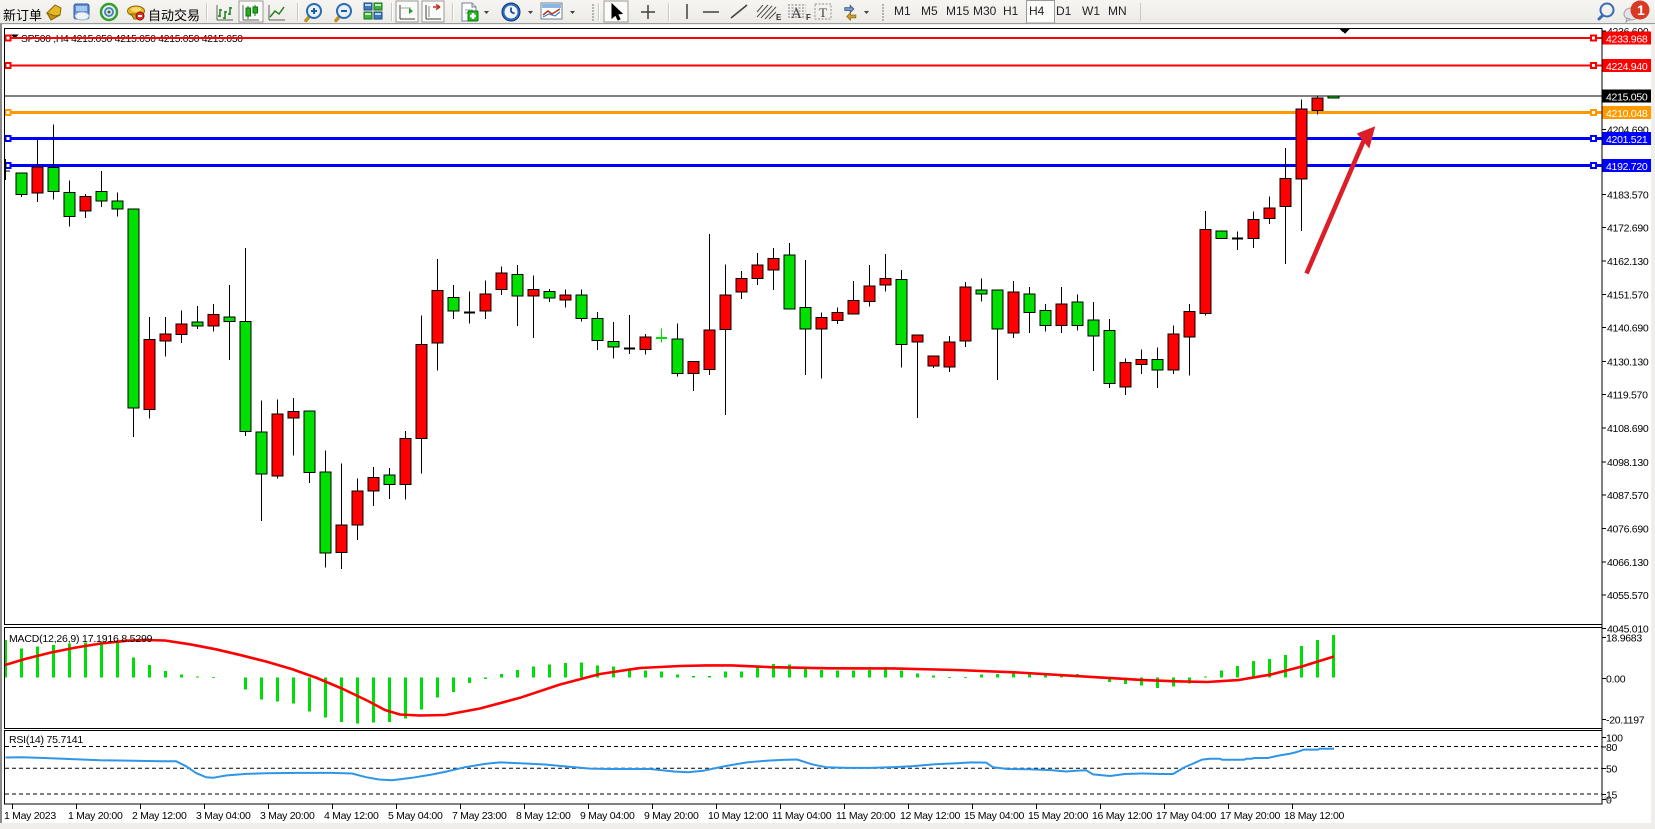  What do you see at coordinates (1628, 362) in the screenshot?
I see `svg-text: 4130.130` at bounding box center [1628, 362].